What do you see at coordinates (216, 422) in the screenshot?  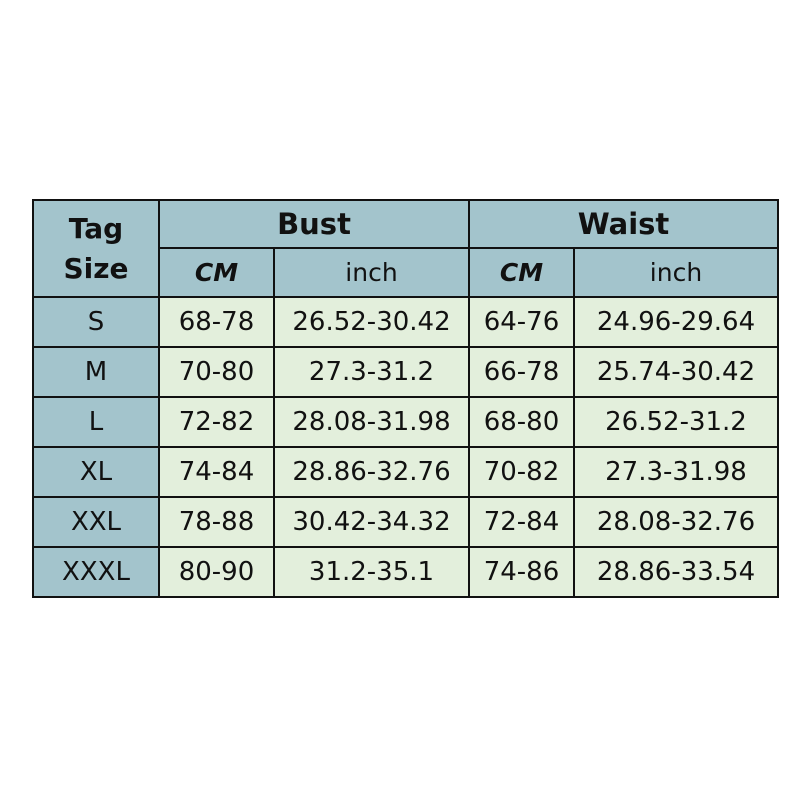 I see `bust-cm-cell: 72-82` at bounding box center [216, 422].